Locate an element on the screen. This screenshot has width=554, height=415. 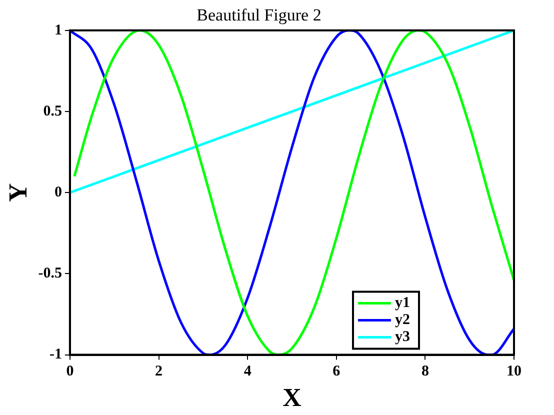
x-tick-label: 4 is located at coordinates (248, 372).